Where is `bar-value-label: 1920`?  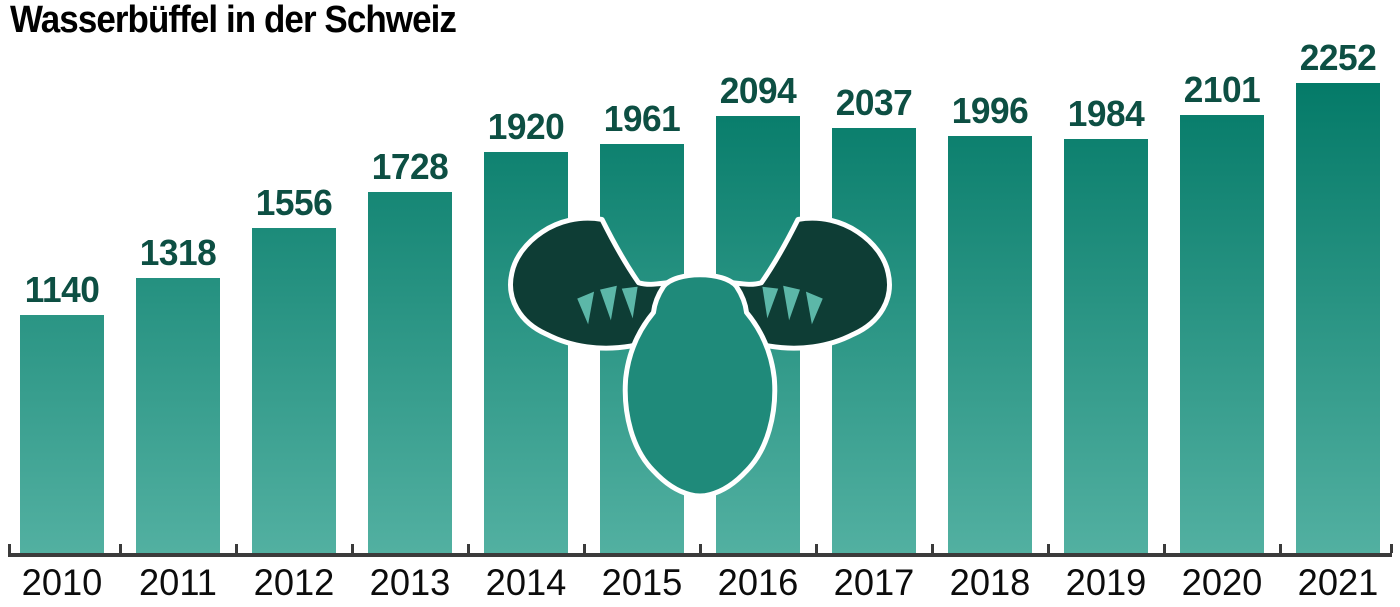
bar-value-label: 1920 is located at coordinates (526, 126).